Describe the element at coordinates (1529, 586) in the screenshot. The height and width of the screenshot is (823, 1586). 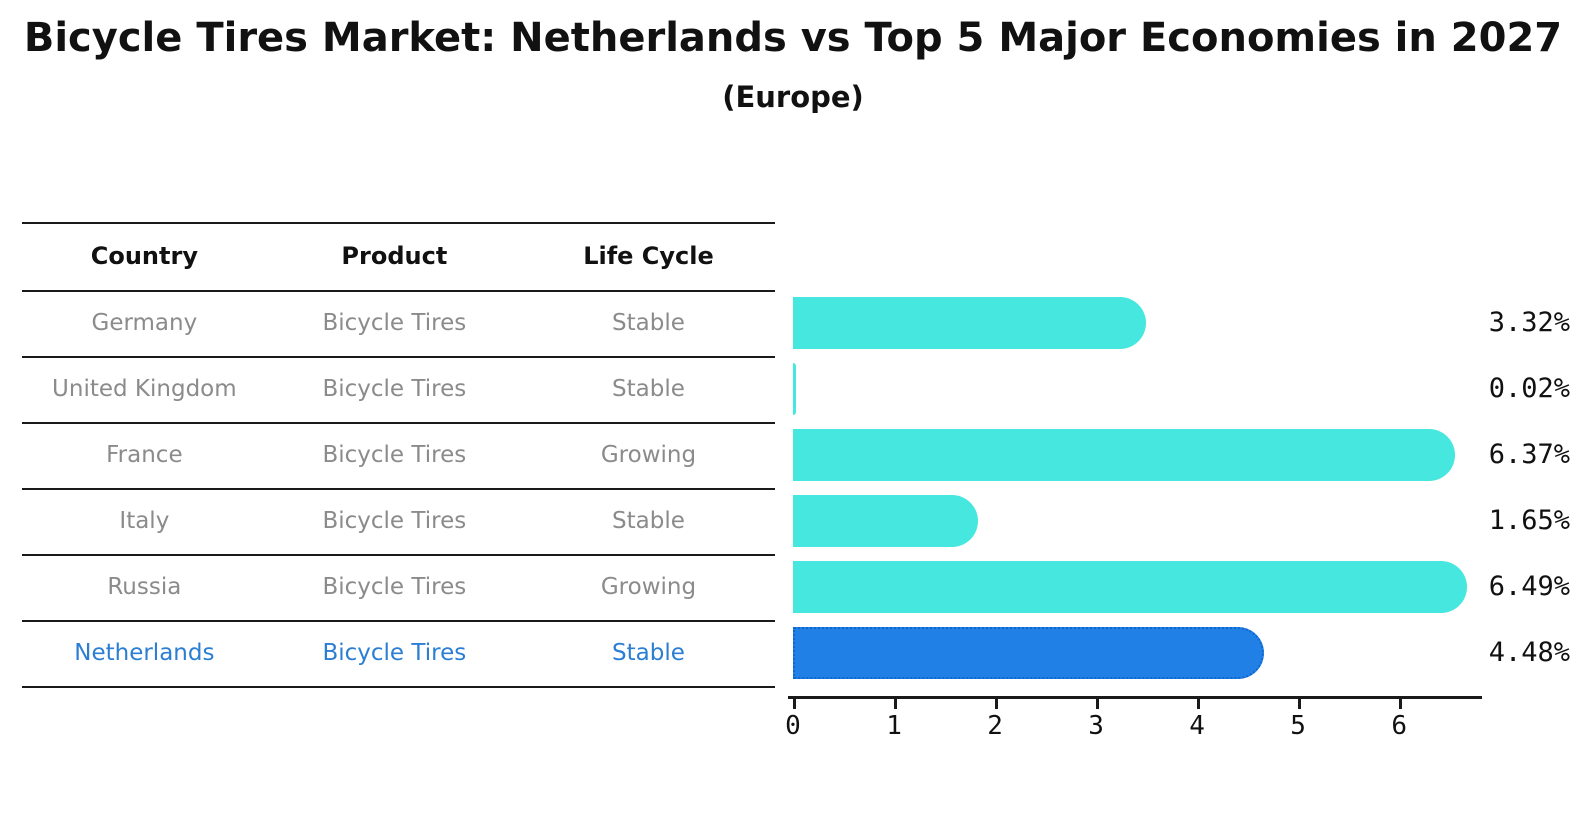
I see `value-label: 6.49%` at that location.